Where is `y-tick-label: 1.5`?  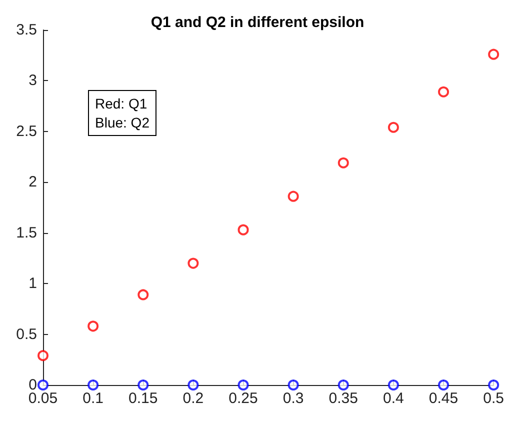 y-tick-label: 1.5 is located at coordinates (26, 233).